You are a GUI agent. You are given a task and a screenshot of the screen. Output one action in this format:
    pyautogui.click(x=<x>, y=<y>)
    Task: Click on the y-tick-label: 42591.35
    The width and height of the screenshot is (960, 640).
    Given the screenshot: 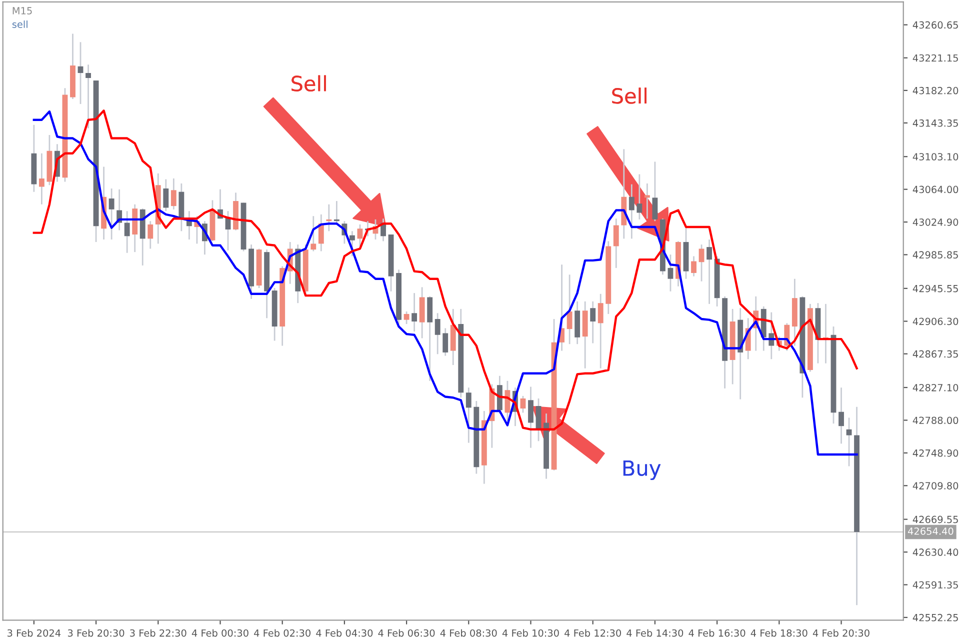 What is the action you would take?
    pyautogui.click(x=935, y=585)
    